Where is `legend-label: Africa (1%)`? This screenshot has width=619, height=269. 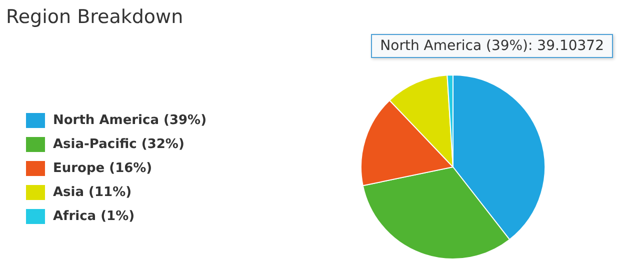 legend-label: Africa (1%) is located at coordinates (94, 216).